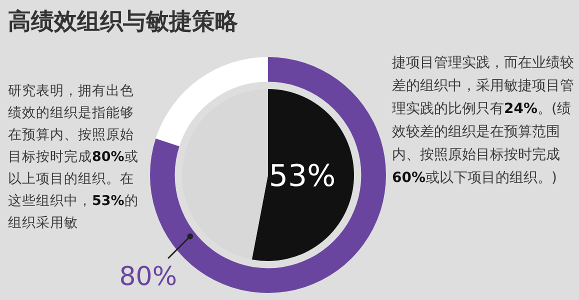 Image resolution: width=579 pixels, height=300 pixels. What do you see at coordinates (148, 277) in the screenshot?
I see `data-label: 80%` at bounding box center [148, 277].